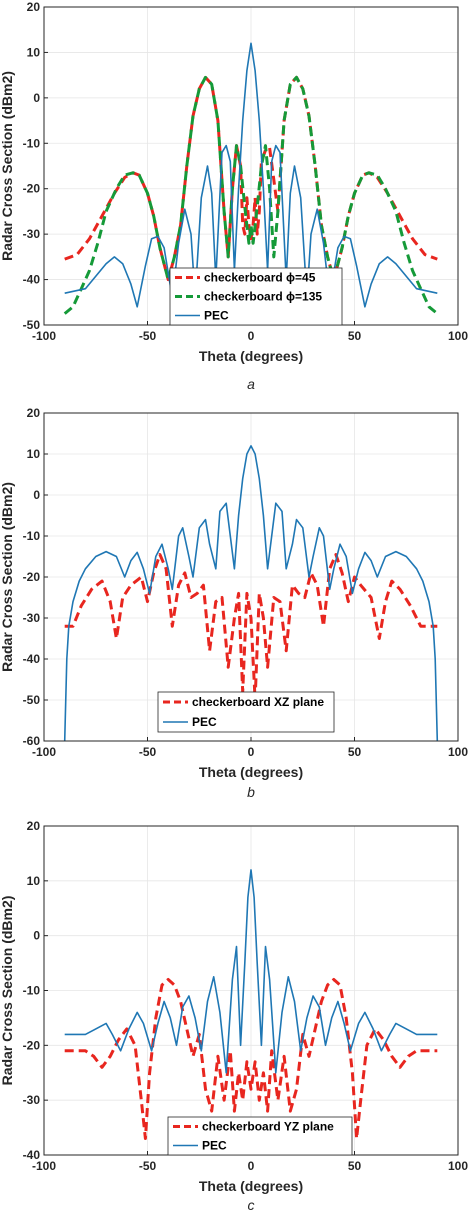  Describe the element at coordinates (258, 702) in the screenshot. I see `legend-label: checkerboard XZ plane` at that location.